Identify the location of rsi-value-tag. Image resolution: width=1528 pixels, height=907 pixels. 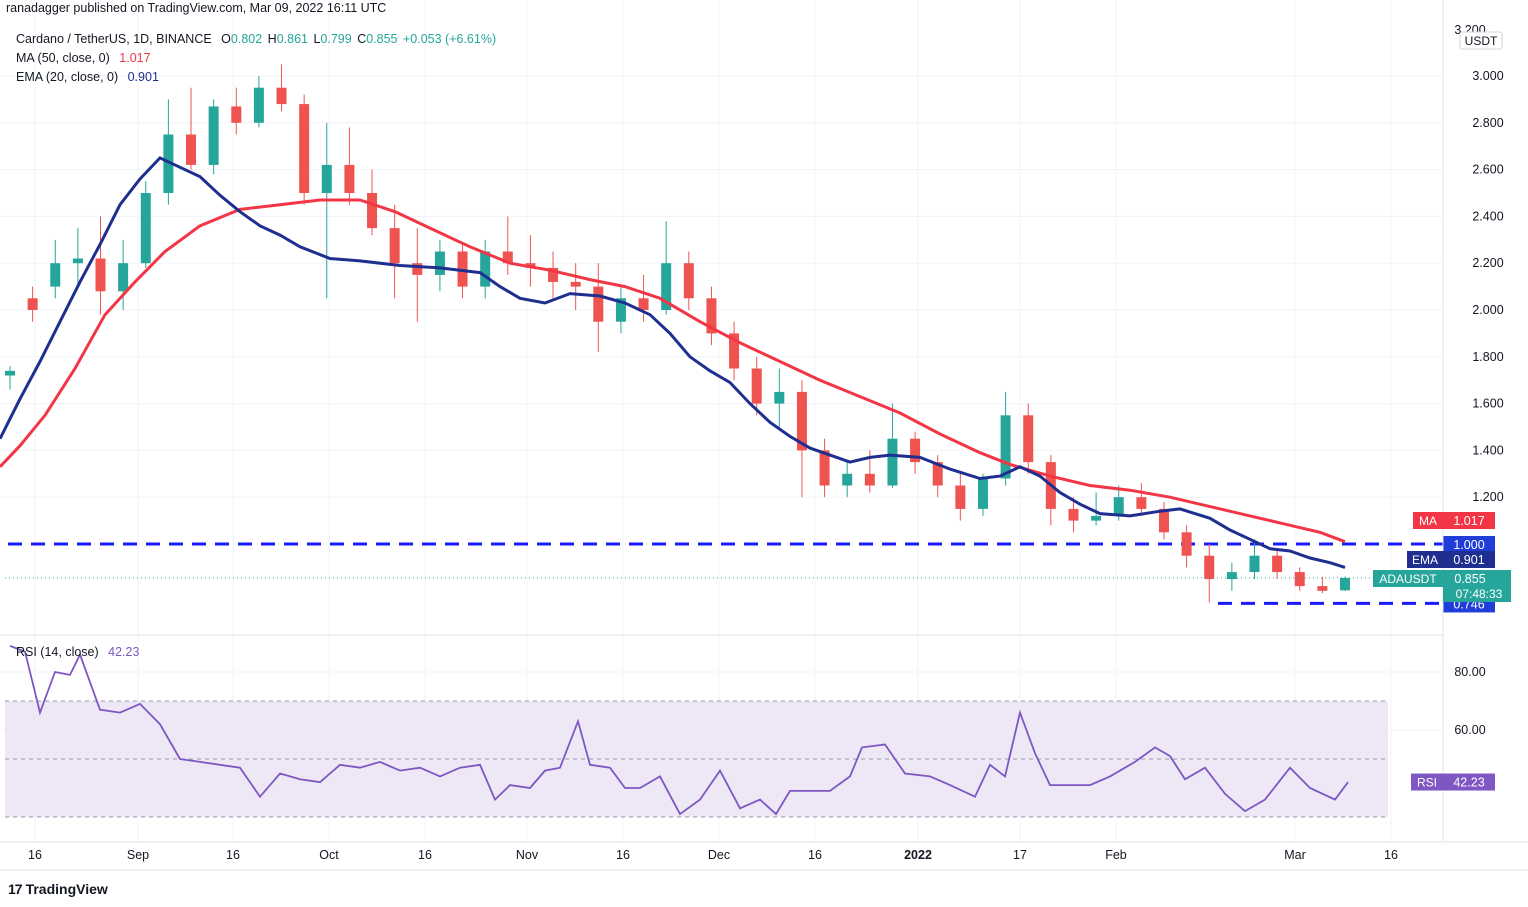
(1469, 782).